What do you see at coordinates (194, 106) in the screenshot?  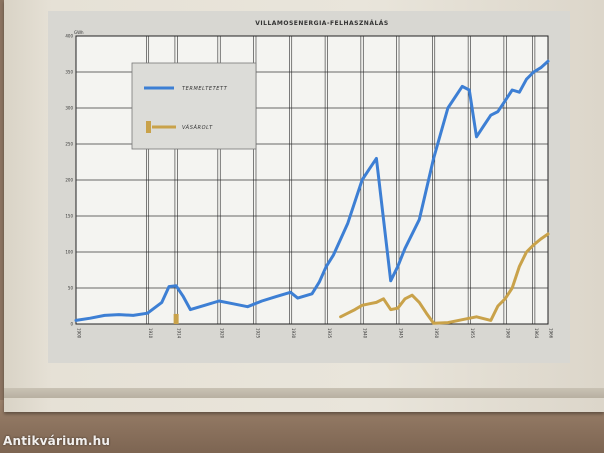 I see `legend-box` at bounding box center [194, 106].